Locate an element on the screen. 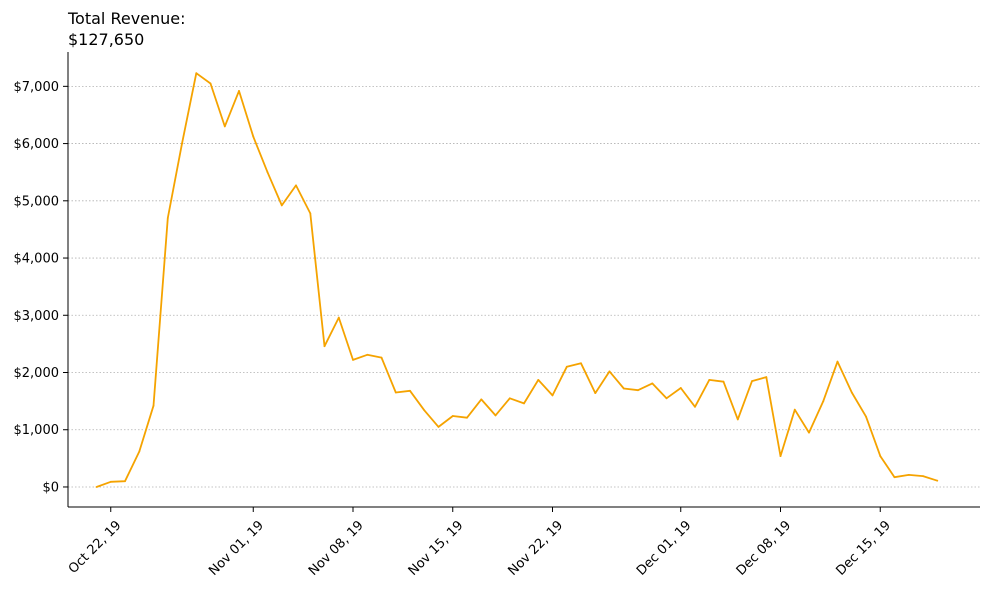  x-tick-label: Dec 08, 19 is located at coordinates (764, 548).